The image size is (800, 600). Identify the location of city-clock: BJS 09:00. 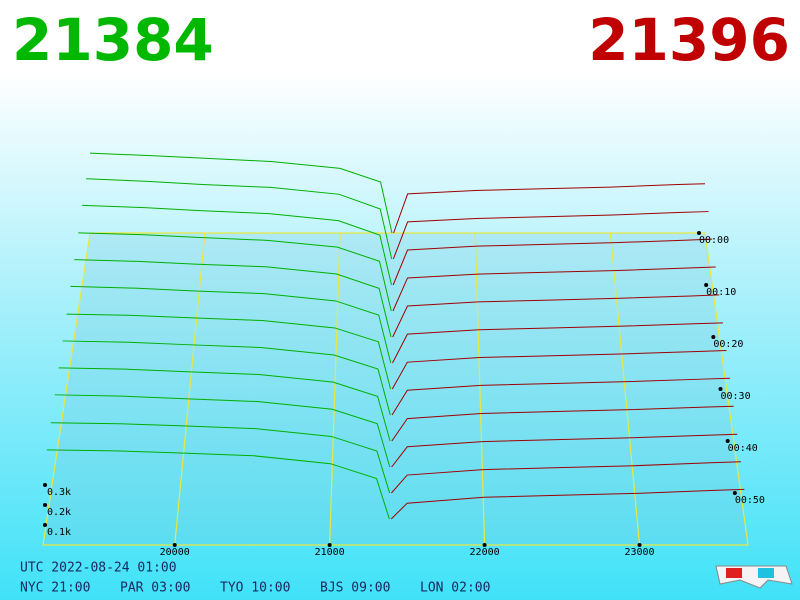
(355, 588).